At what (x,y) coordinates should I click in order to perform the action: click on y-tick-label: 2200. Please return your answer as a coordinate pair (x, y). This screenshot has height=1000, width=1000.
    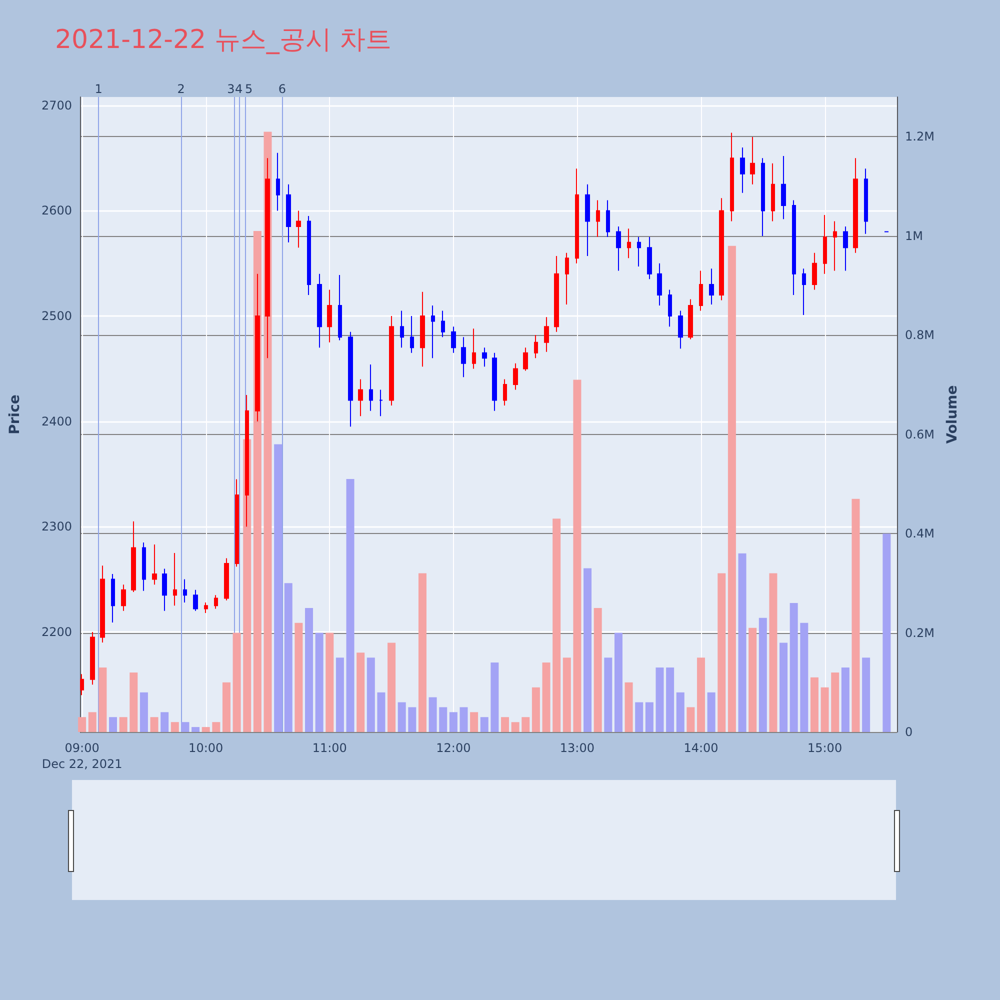
    Looking at the image, I should click on (56, 631).